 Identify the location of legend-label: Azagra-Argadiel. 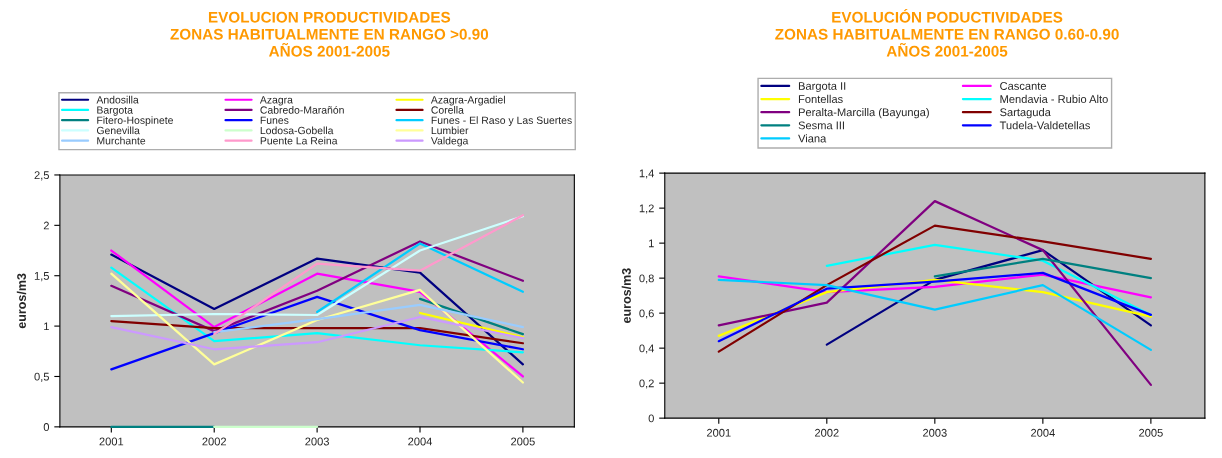
(467, 100).